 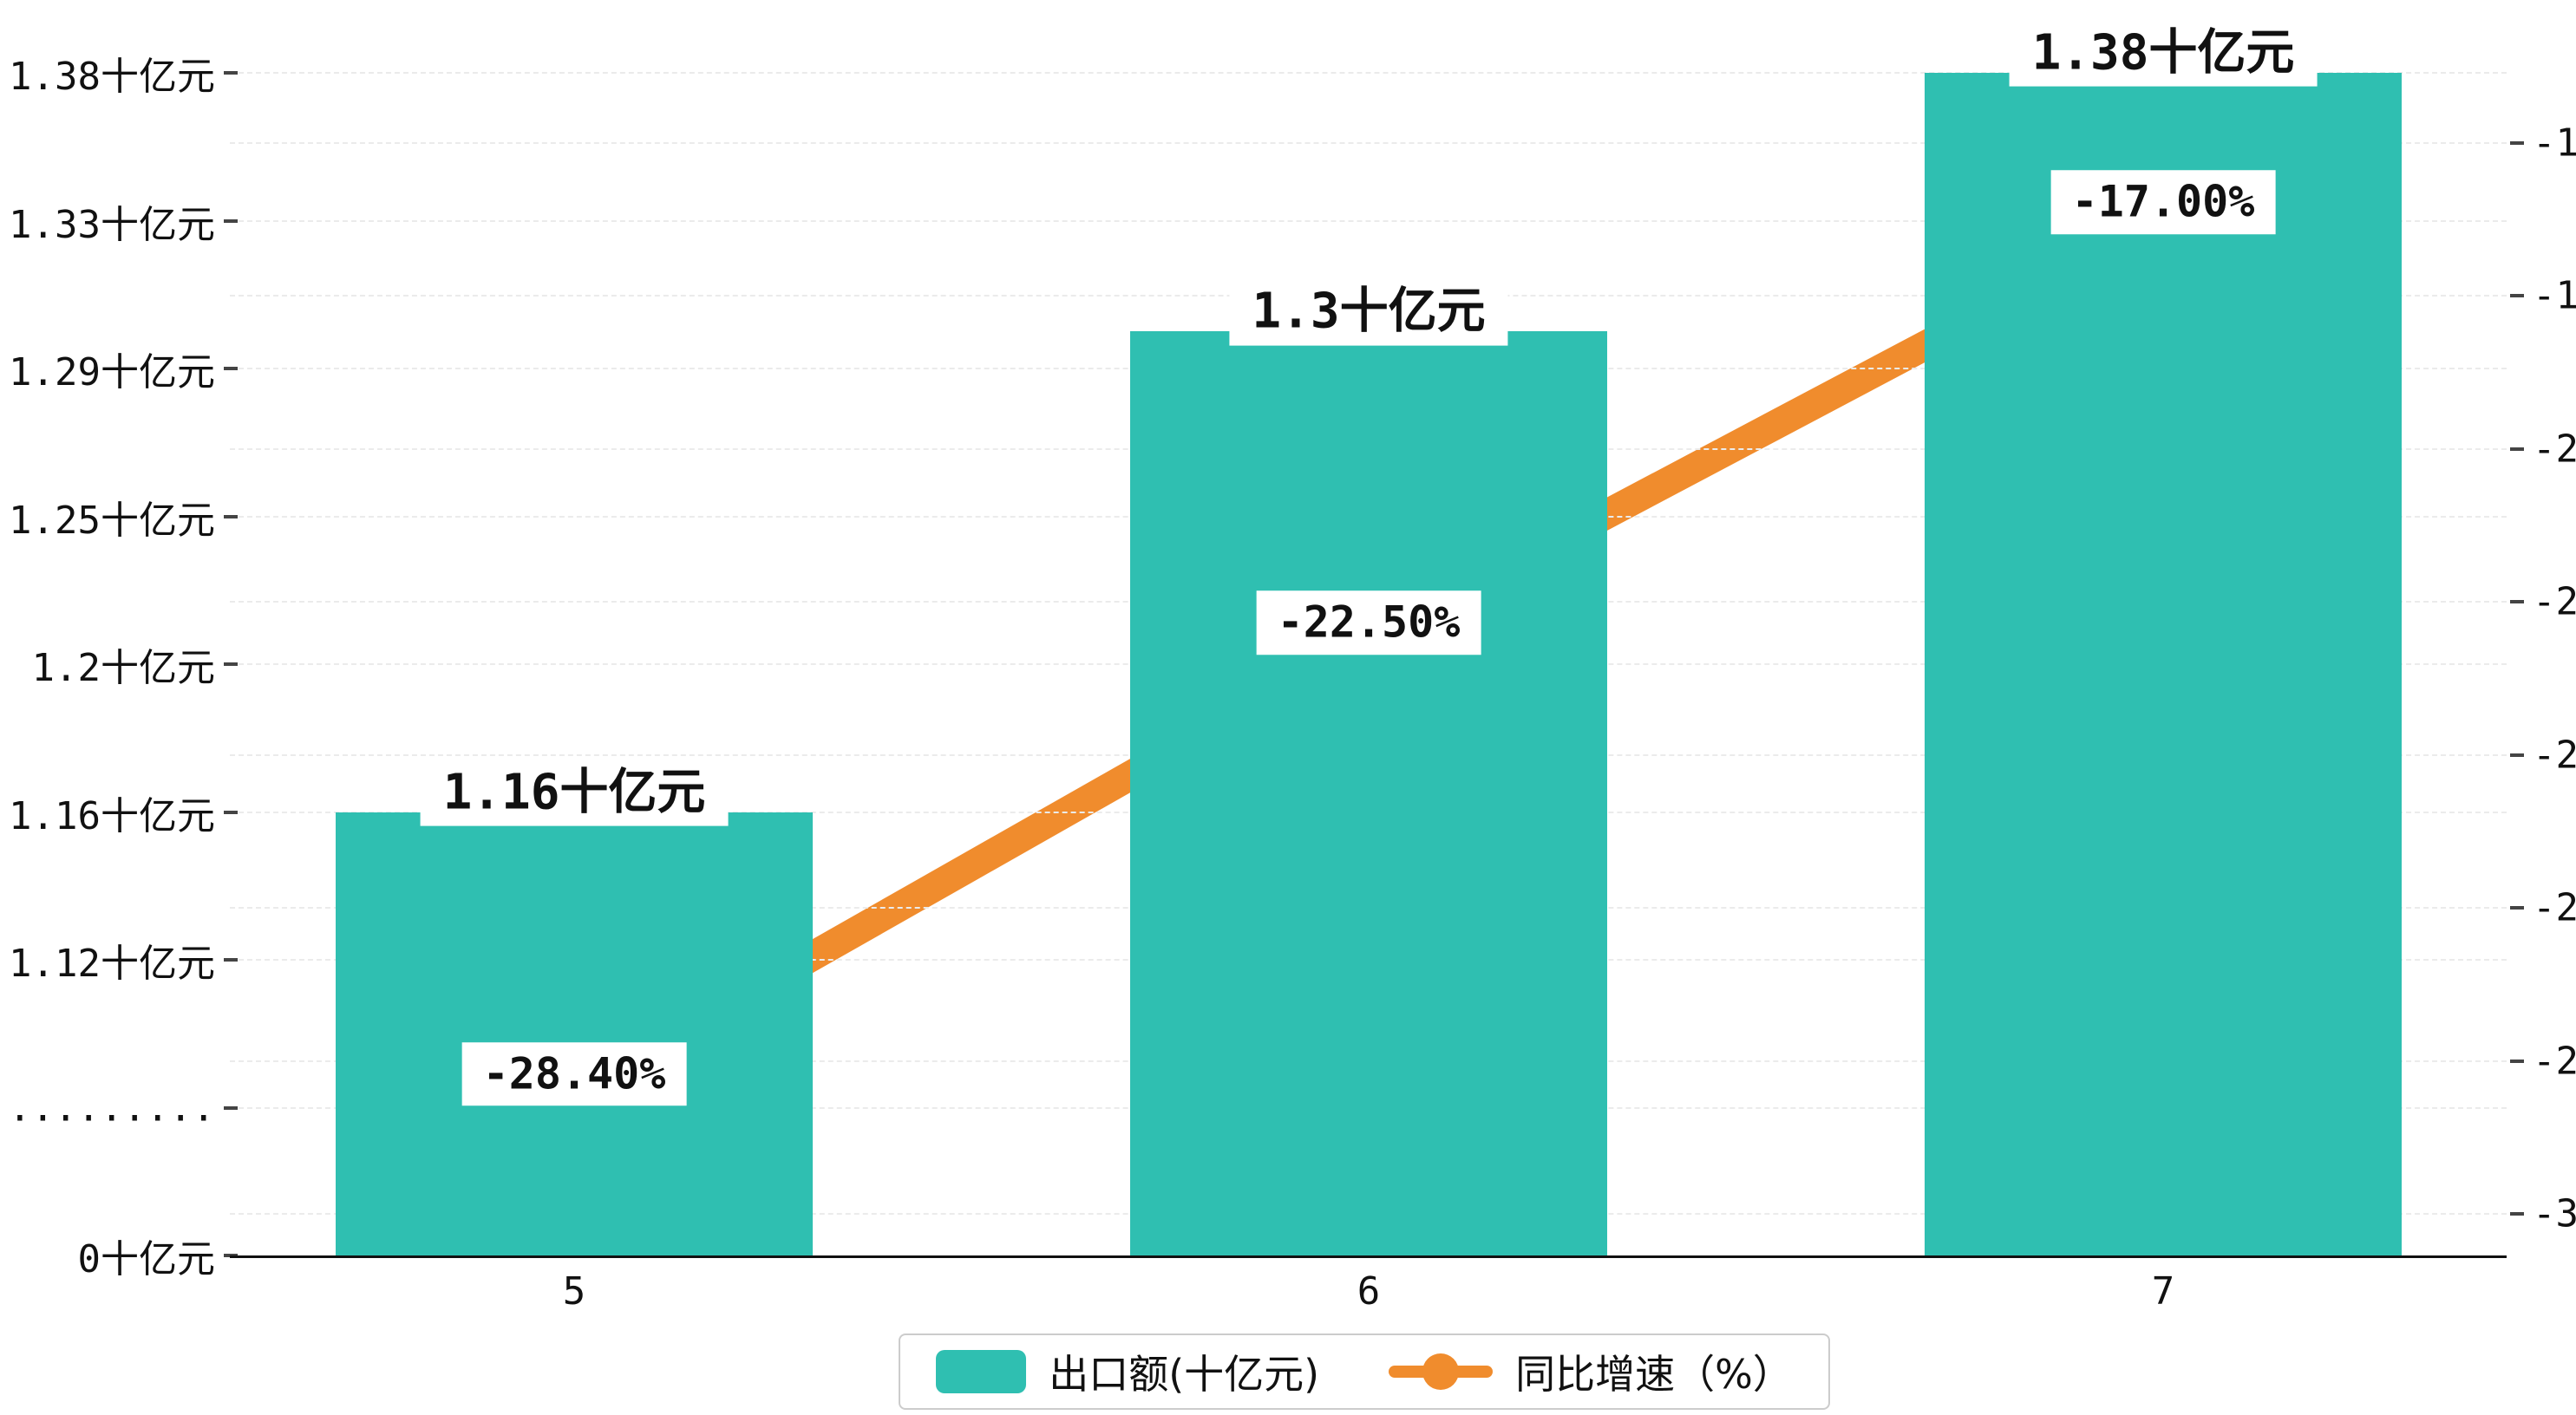 I want to click on y-axis-left-label-5: 1.16十亿元, so click(x=112, y=815).